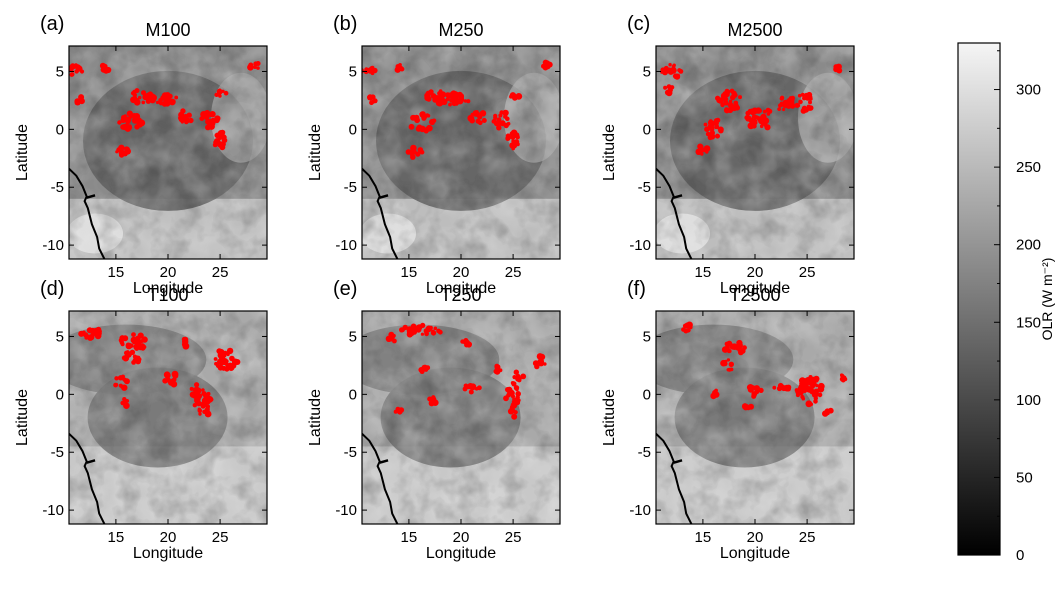 This screenshot has width=1064, height=597. Describe the element at coordinates (460, 30) in the screenshot. I see `panel-title: M250` at that location.